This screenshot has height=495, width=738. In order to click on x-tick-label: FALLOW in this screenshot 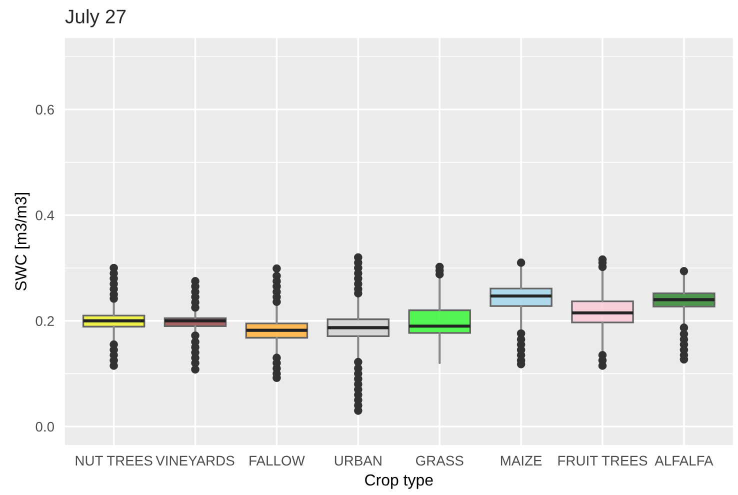, I will do `click(277, 461)`.